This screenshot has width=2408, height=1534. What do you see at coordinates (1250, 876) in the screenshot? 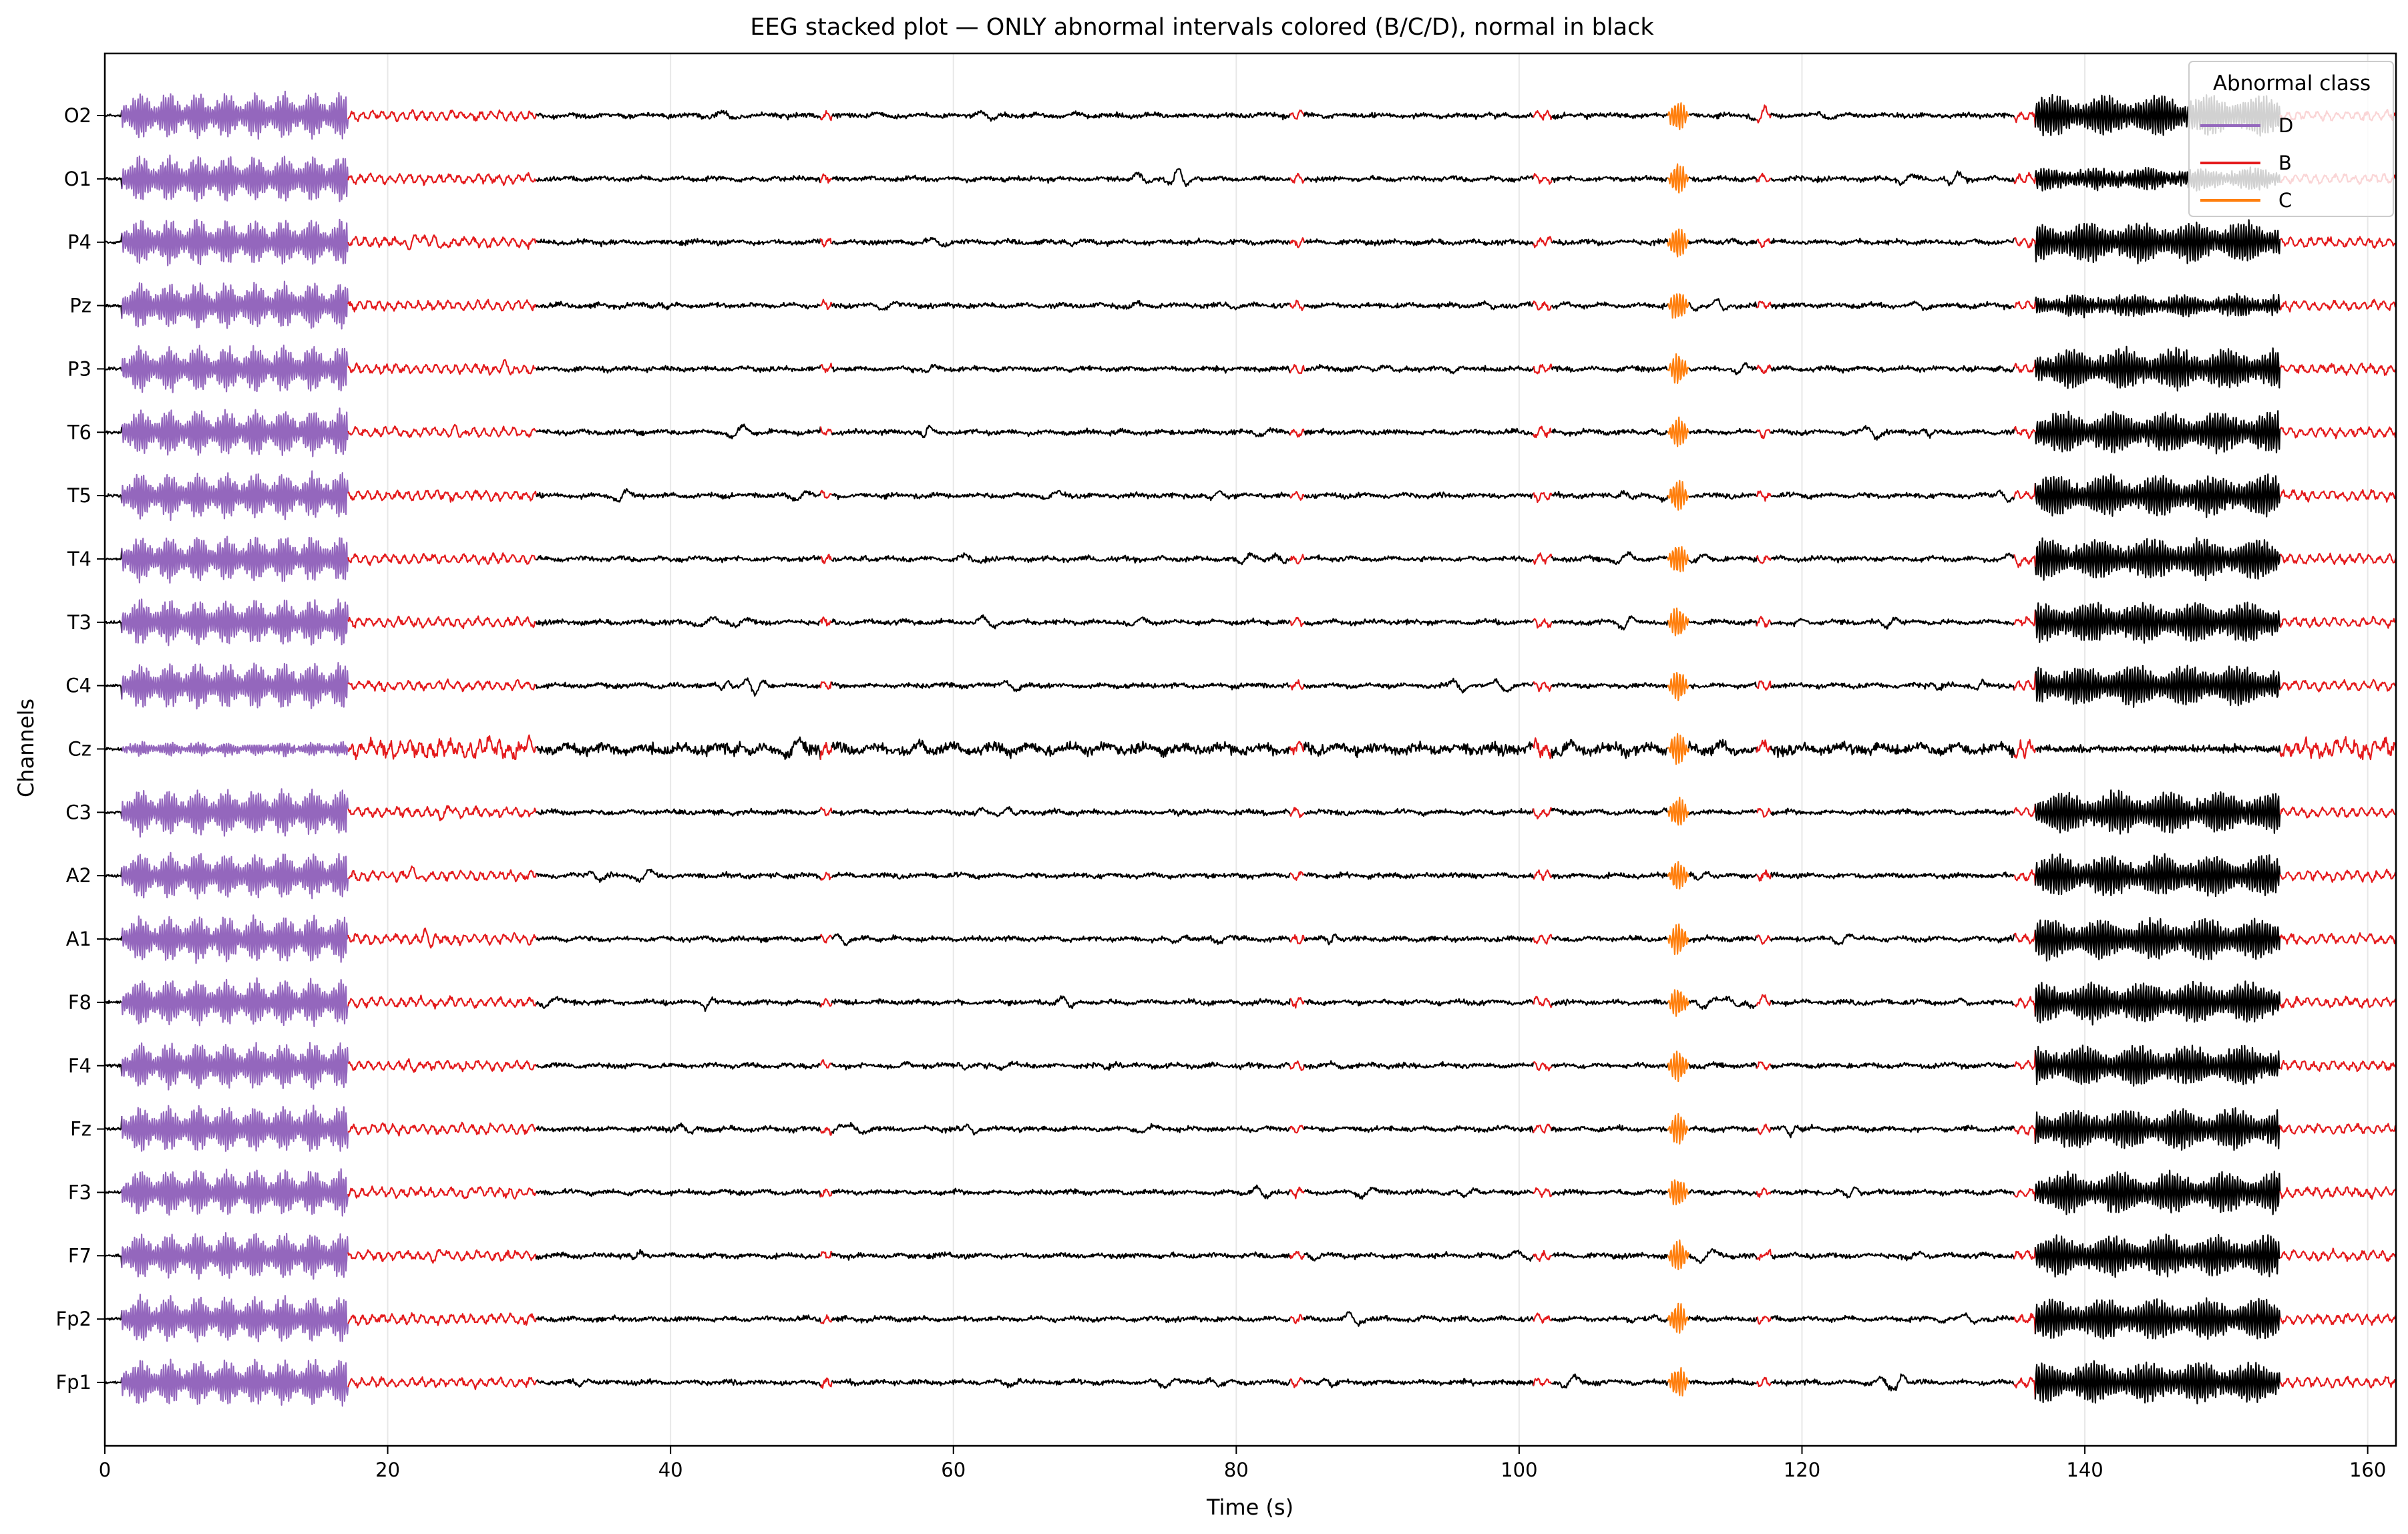
I see `channel-trace-A2` at bounding box center [1250, 876].